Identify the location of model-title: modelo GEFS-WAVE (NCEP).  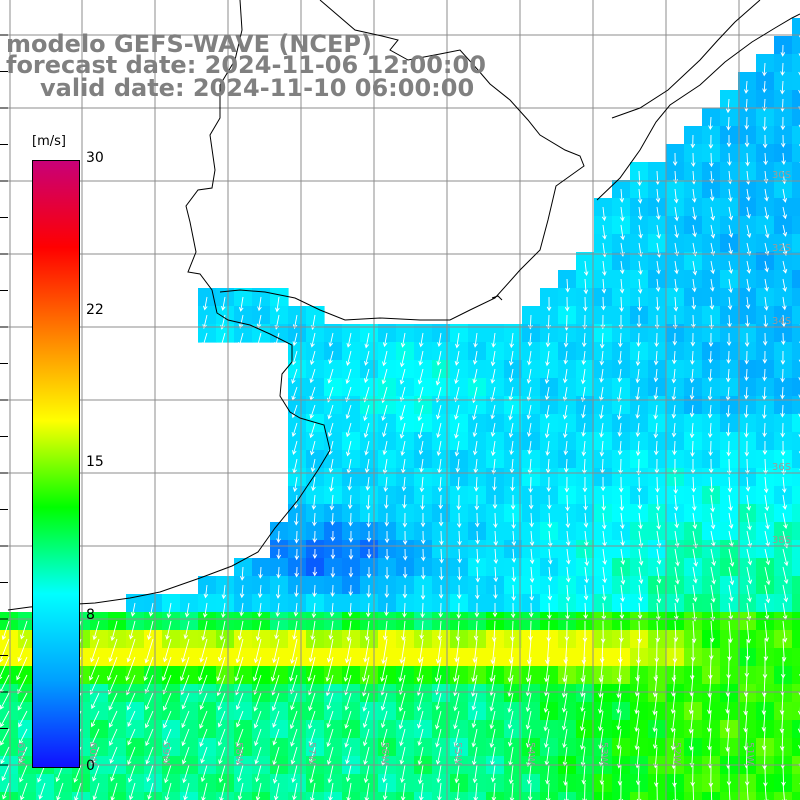
(189, 44).